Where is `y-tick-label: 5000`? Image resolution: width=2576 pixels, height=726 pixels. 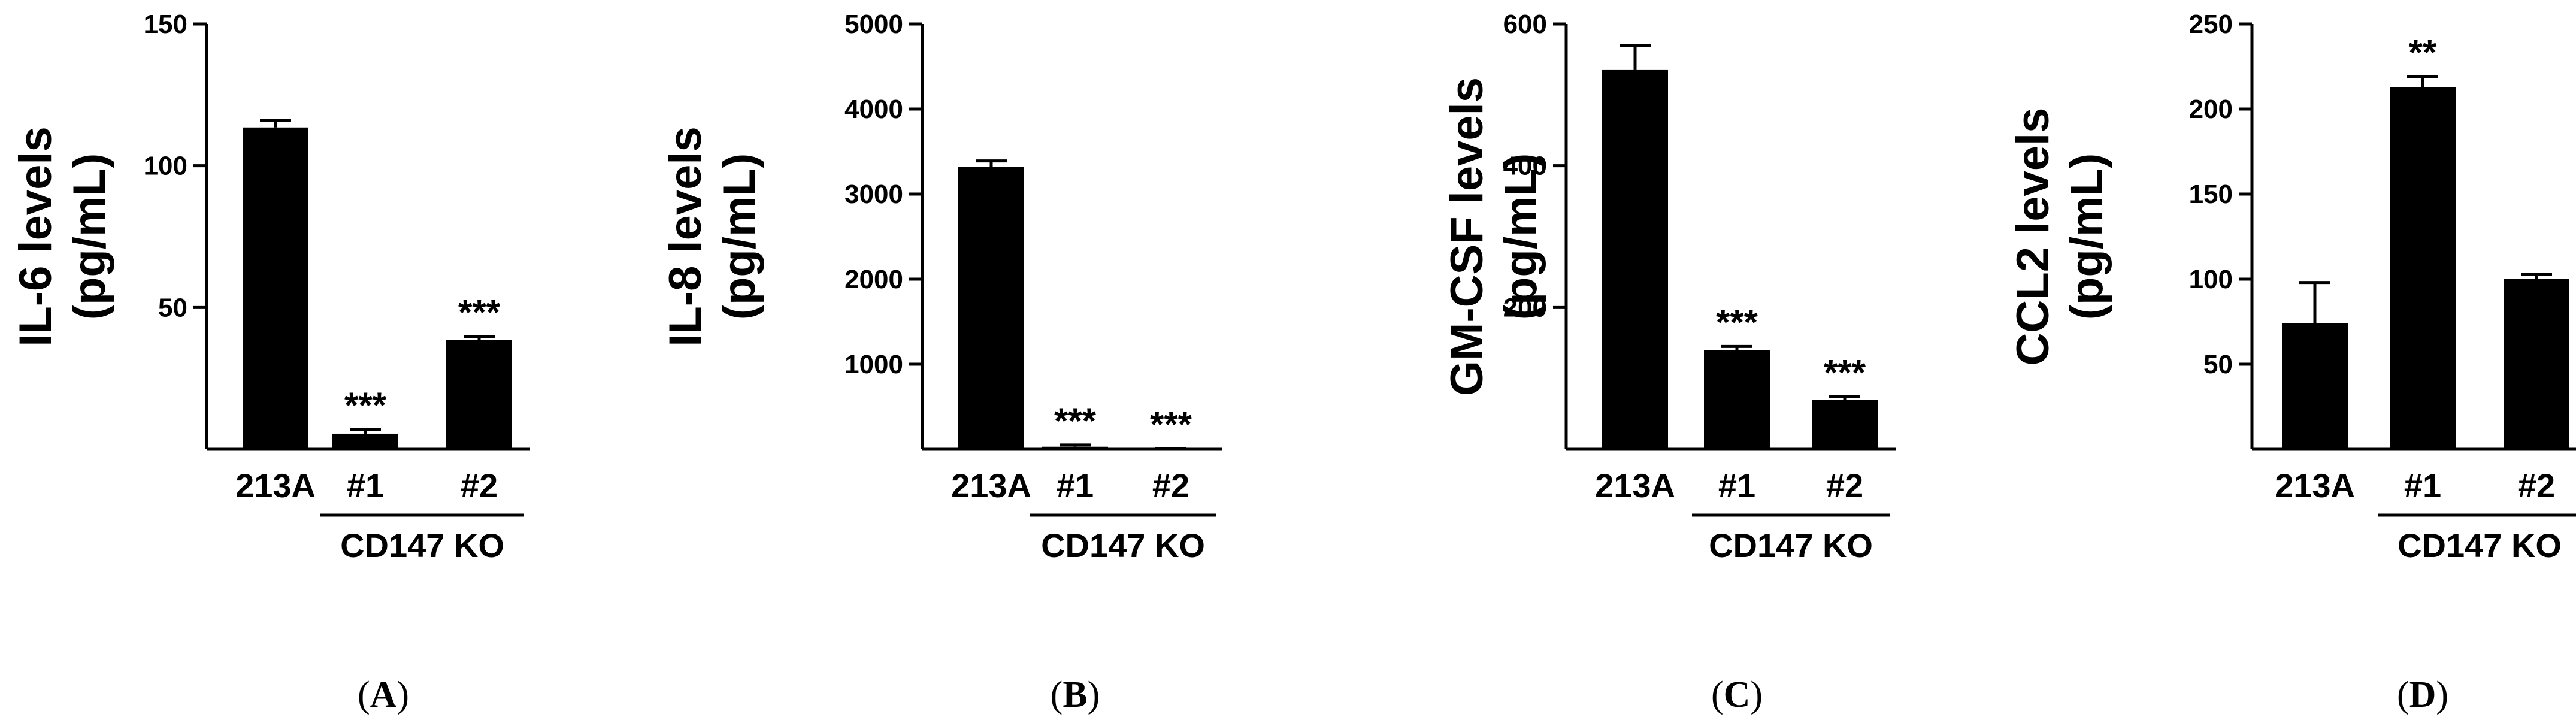
y-tick-label: 5000 is located at coordinates (873, 24).